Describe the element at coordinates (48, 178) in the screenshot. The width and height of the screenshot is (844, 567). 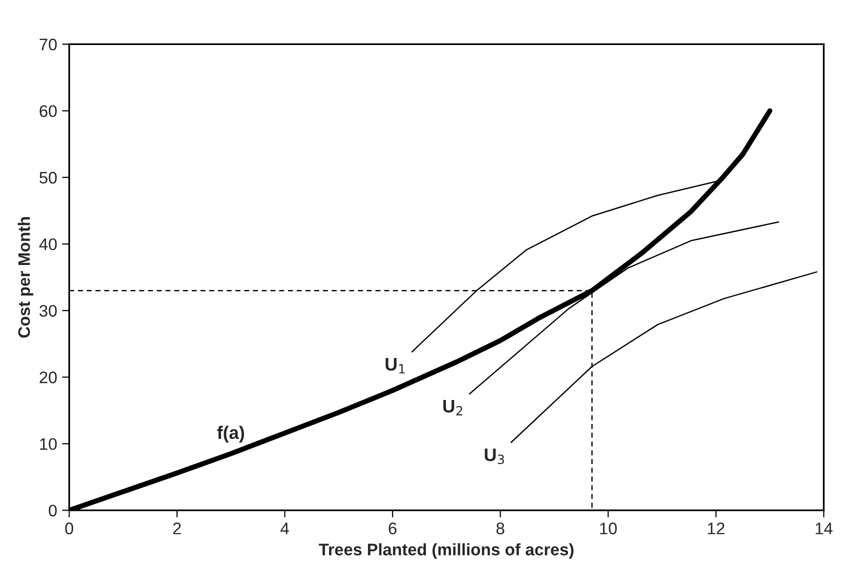
I see `y-tick-label: 50` at that location.